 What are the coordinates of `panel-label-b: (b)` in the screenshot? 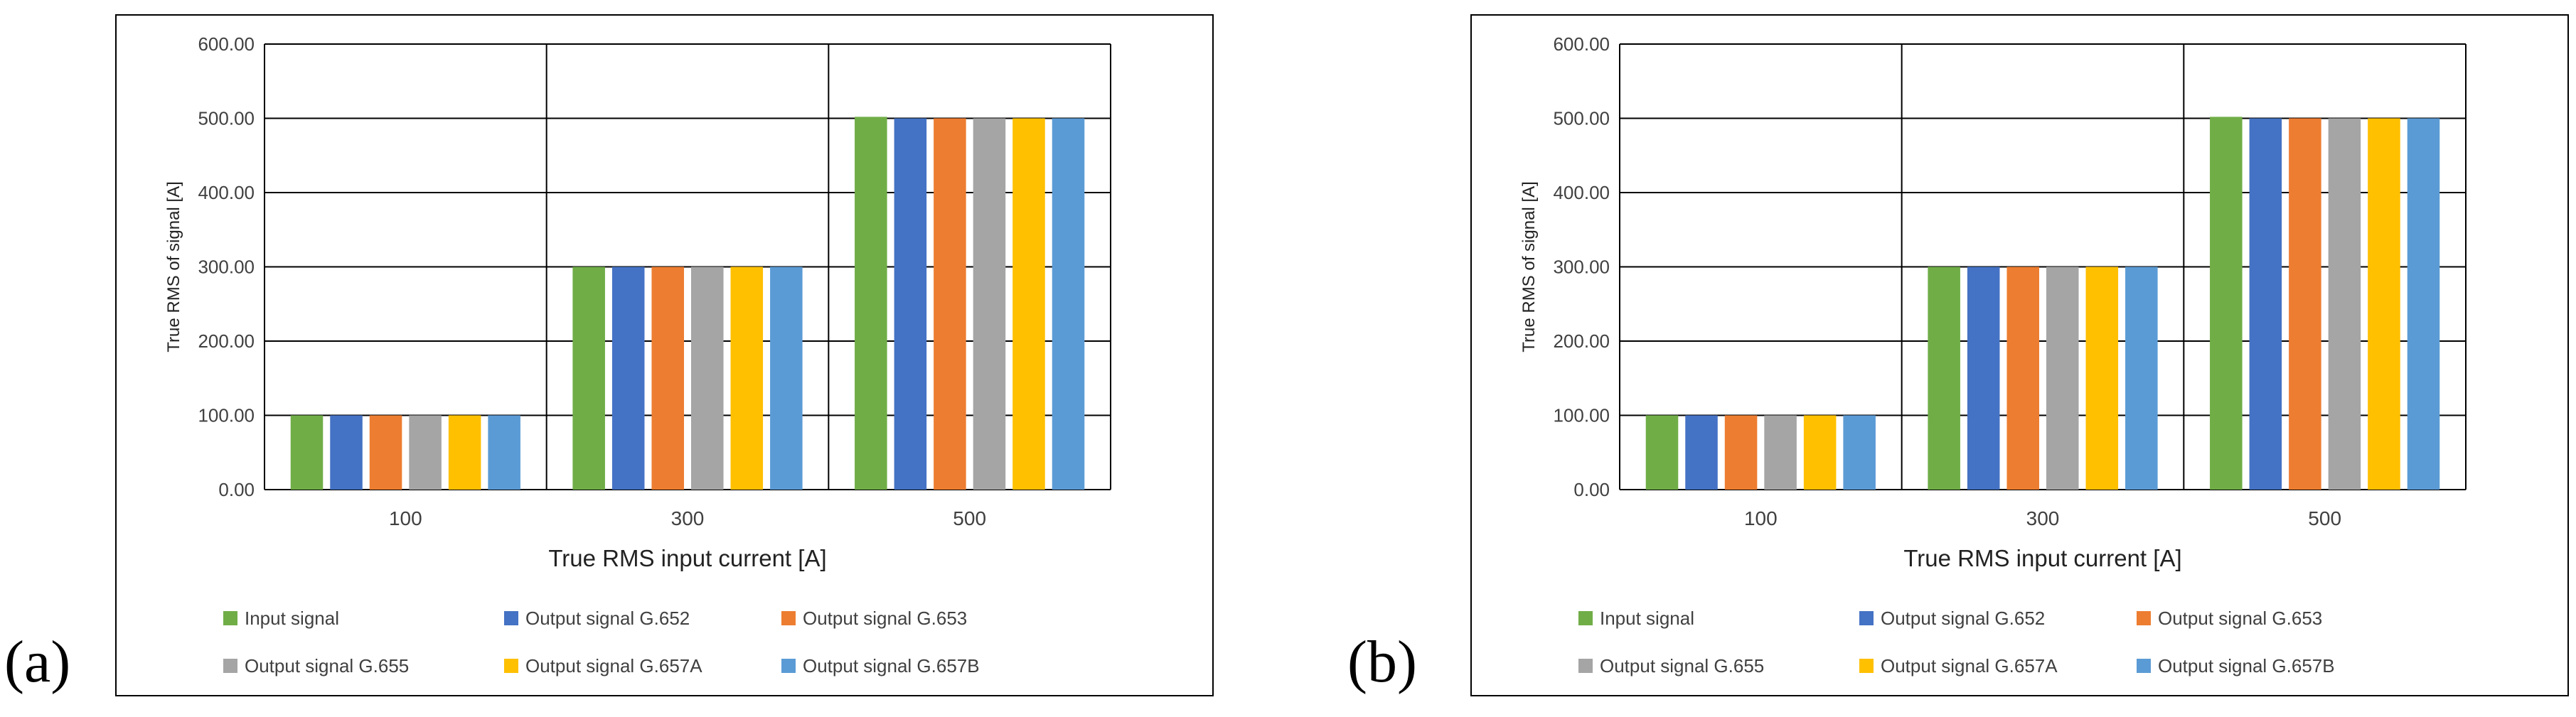 It's located at (1382, 662).